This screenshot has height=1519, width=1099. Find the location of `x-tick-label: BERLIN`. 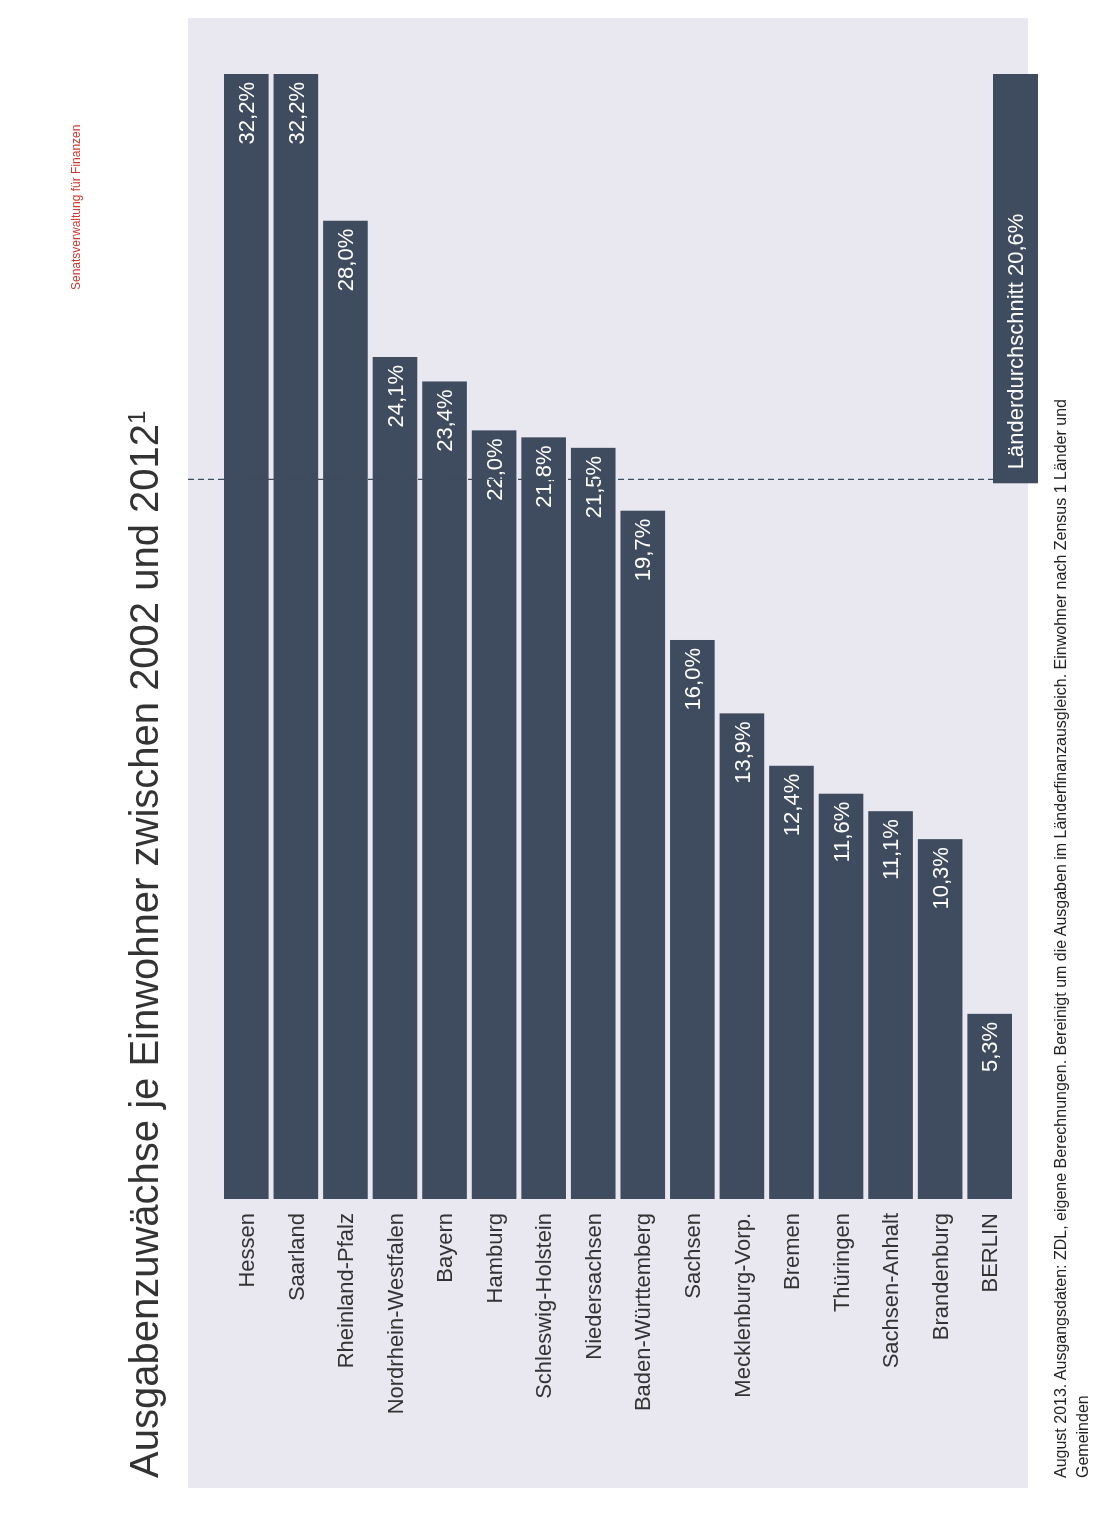

x-tick-label: BERLIN is located at coordinates (990, 1253).